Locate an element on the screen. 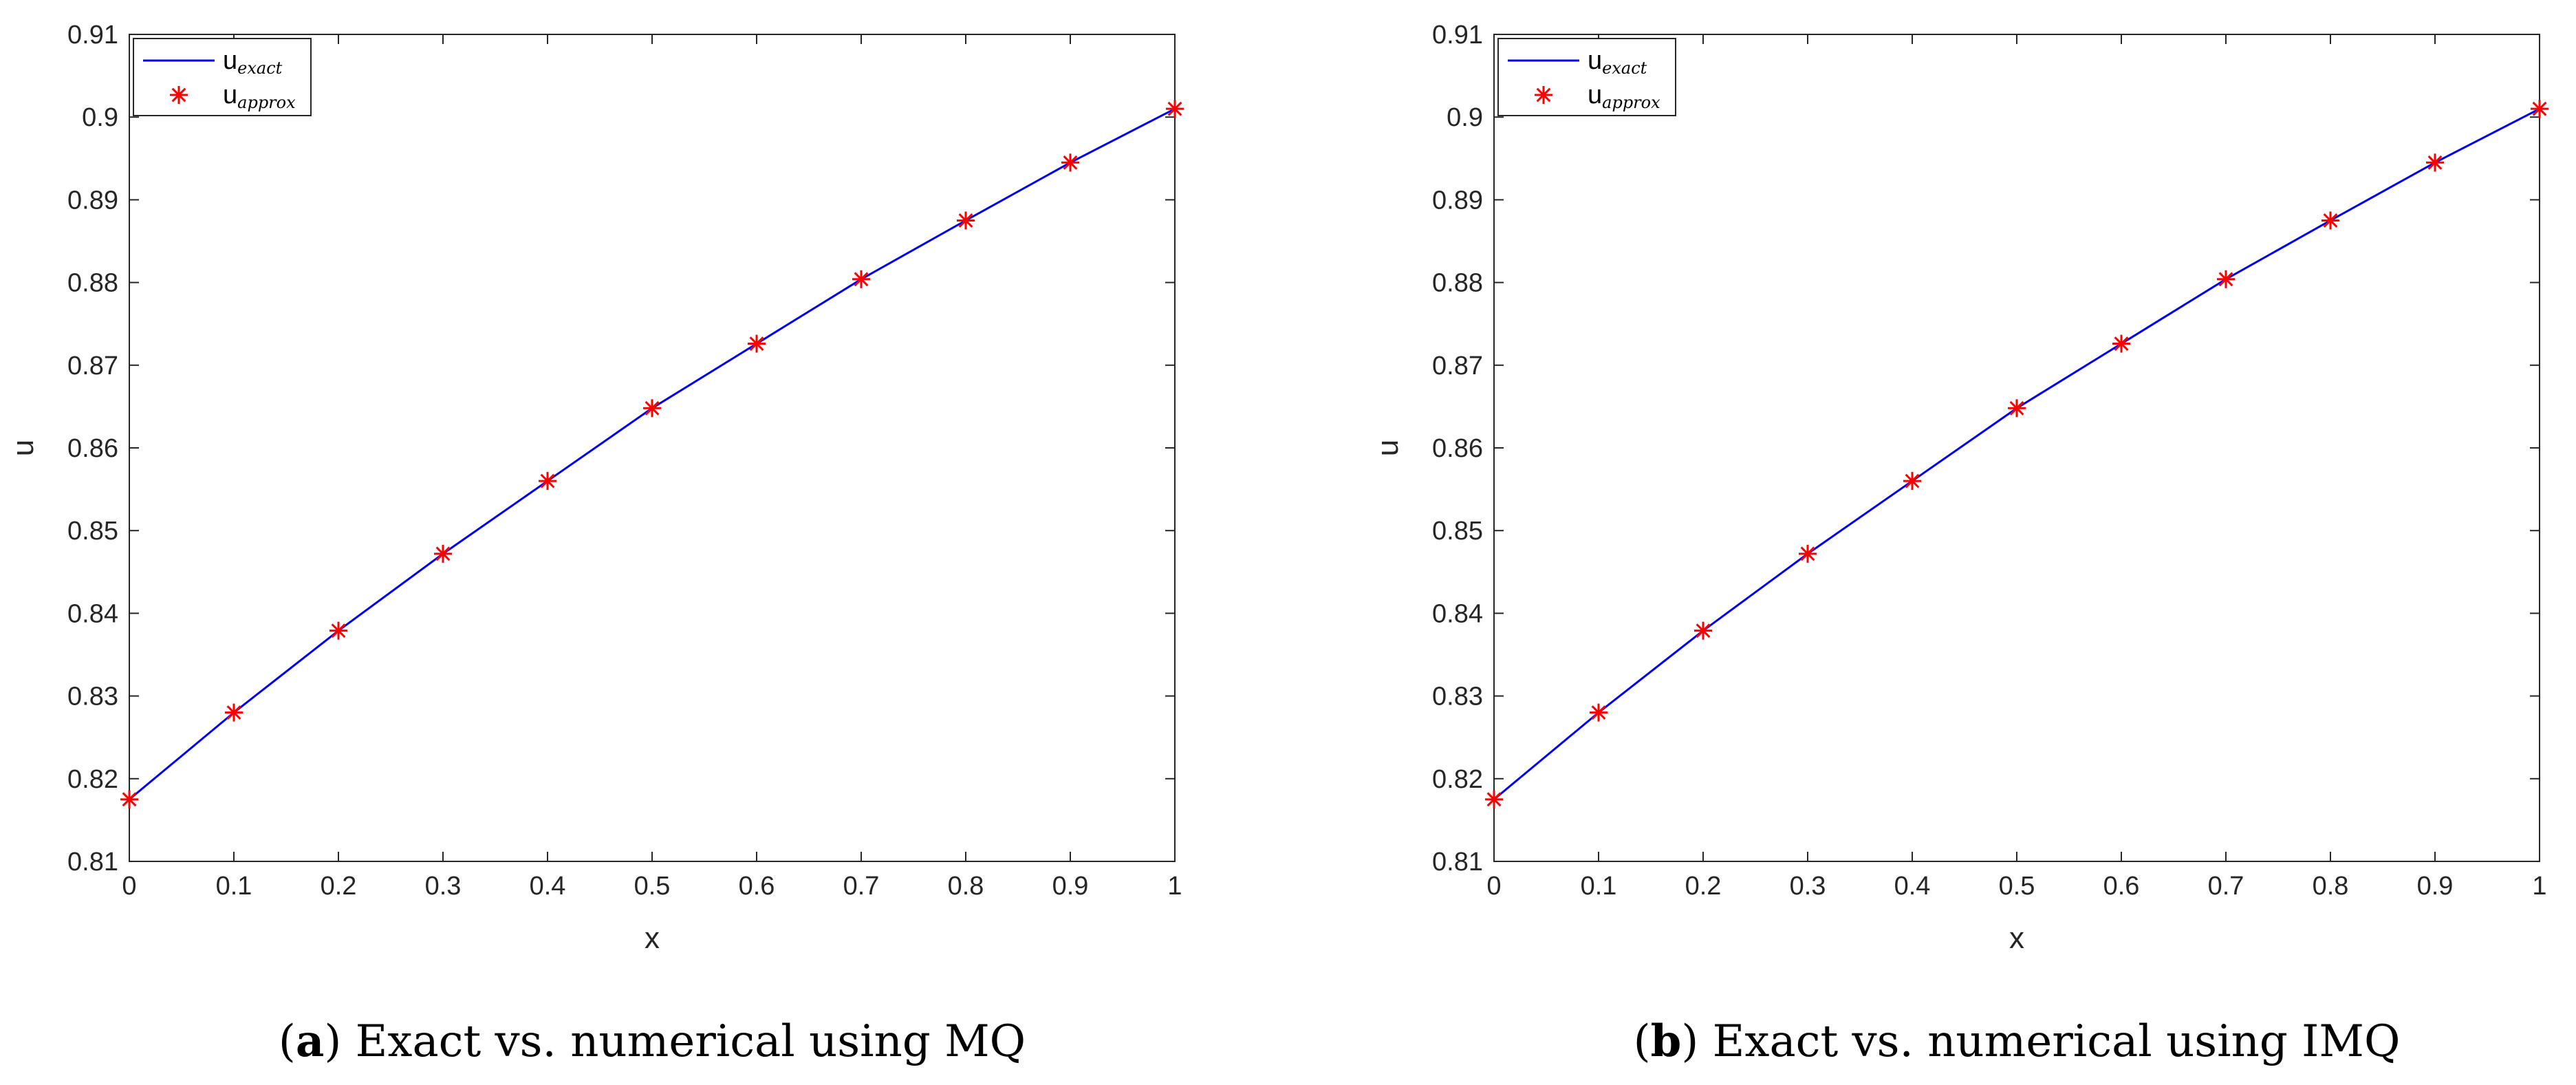 The height and width of the screenshot is (1085, 2576). legend-label-subscript: approx is located at coordinates (266, 102).